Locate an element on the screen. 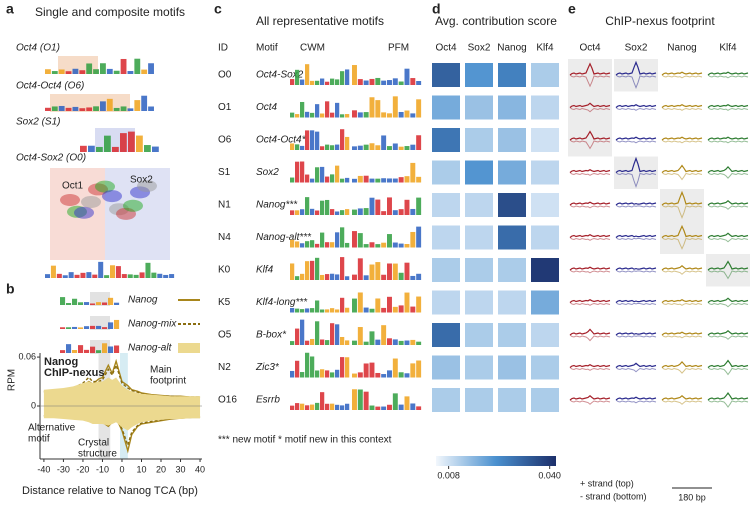  motif-id: N2 is located at coordinates (224, 367).